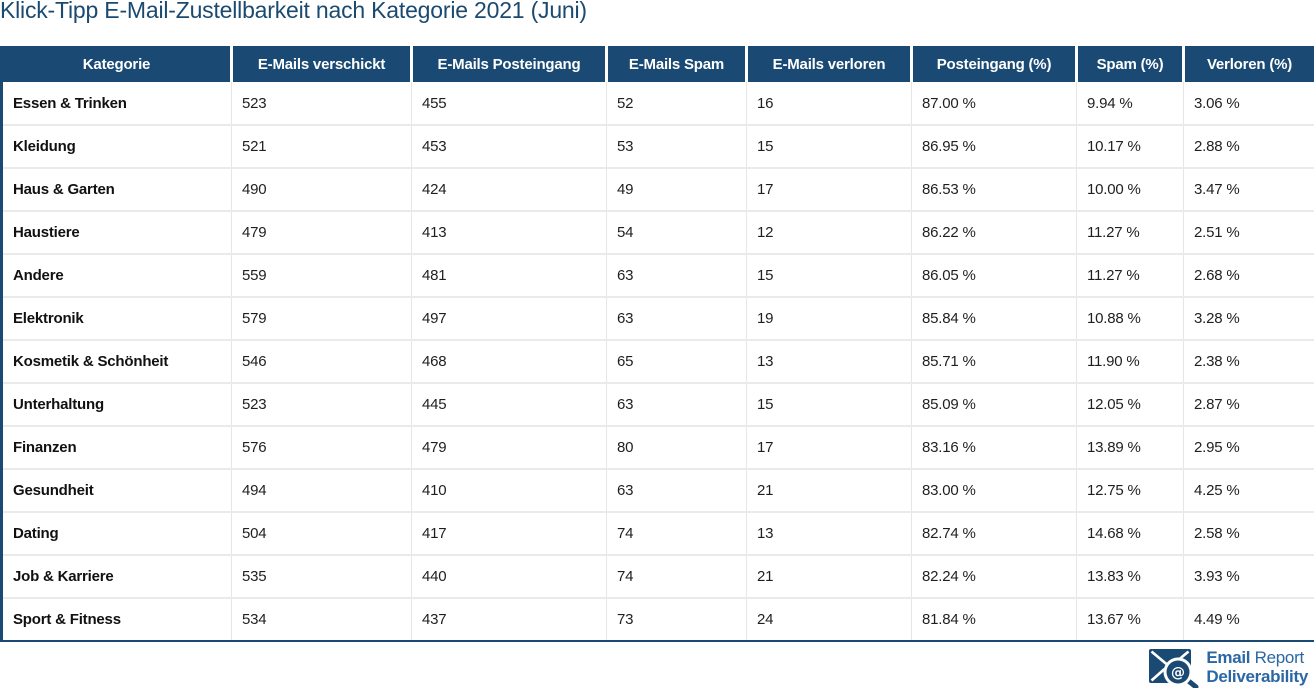 This screenshot has height=690, width=1314. Describe the element at coordinates (829, 232) in the screenshot. I see `value-cell: 12` at that location.